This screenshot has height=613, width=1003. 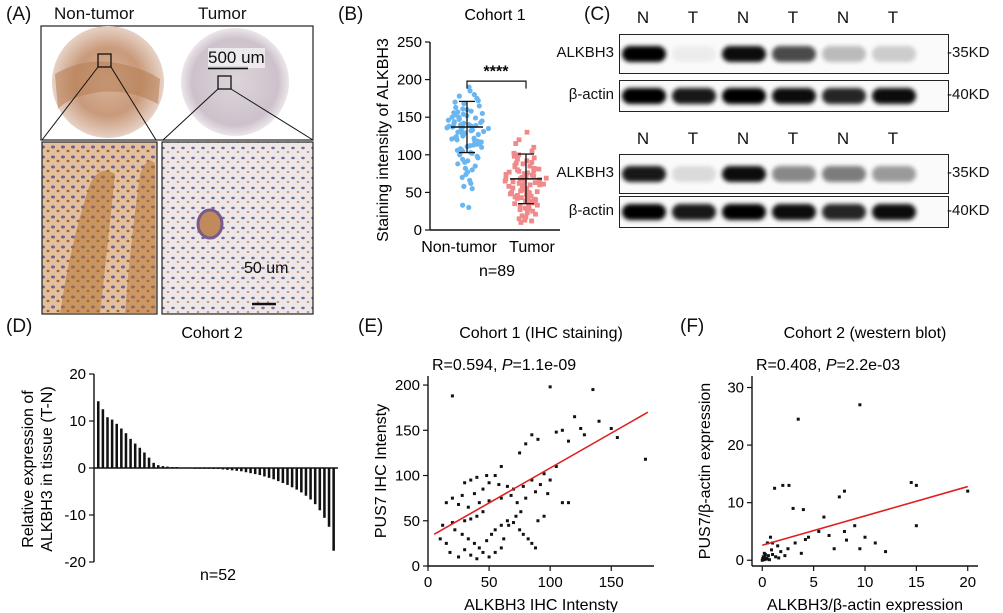 I want to click on panel-b-ylabel: Staining intensity of ALKBH3, so click(x=383, y=140).